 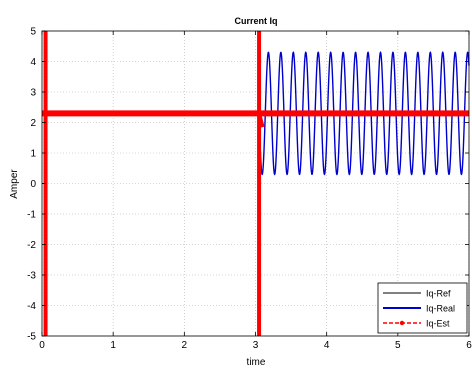 I want to click on y-tick-label: 0, so click(x=33, y=184).